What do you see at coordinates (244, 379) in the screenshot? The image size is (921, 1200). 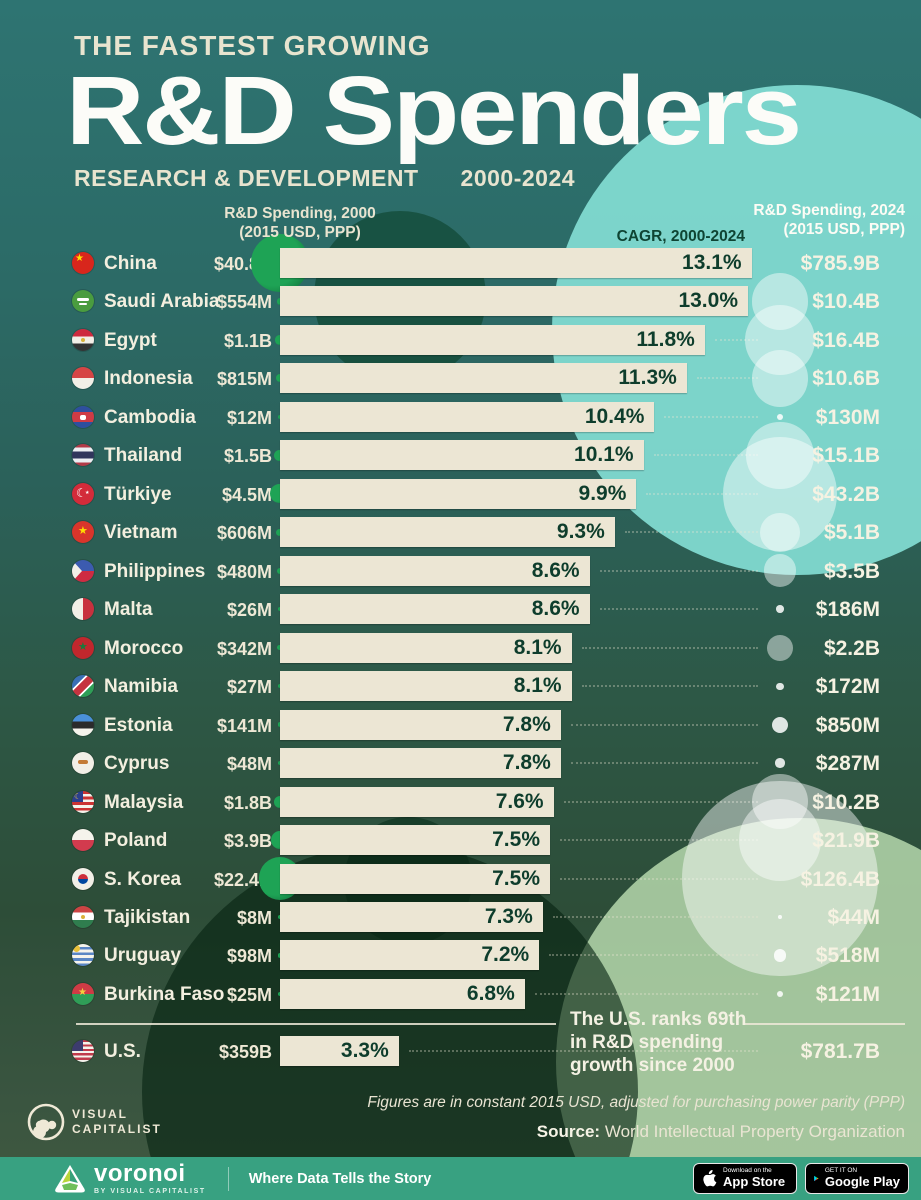 I see `spend-2000-value: $815M` at bounding box center [244, 379].